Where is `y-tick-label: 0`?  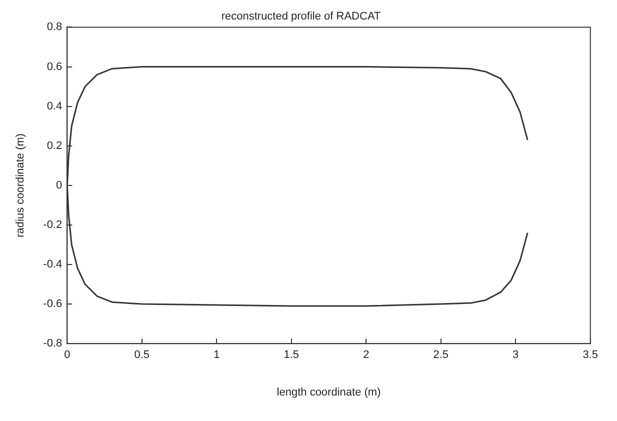 y-tick-label: 0 is located at coordinates (59, 185).